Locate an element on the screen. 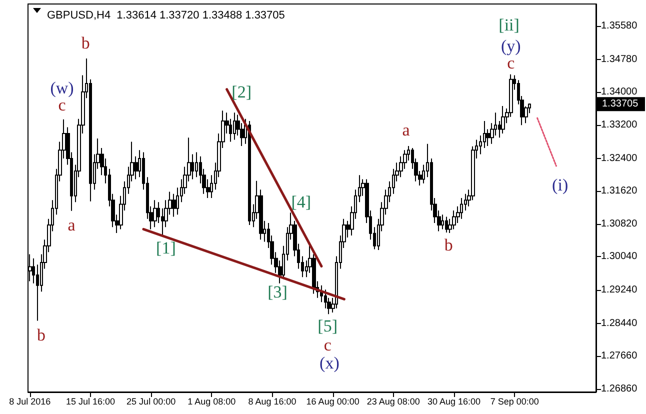  annotation: (x) is located at coordinates (330, 363).